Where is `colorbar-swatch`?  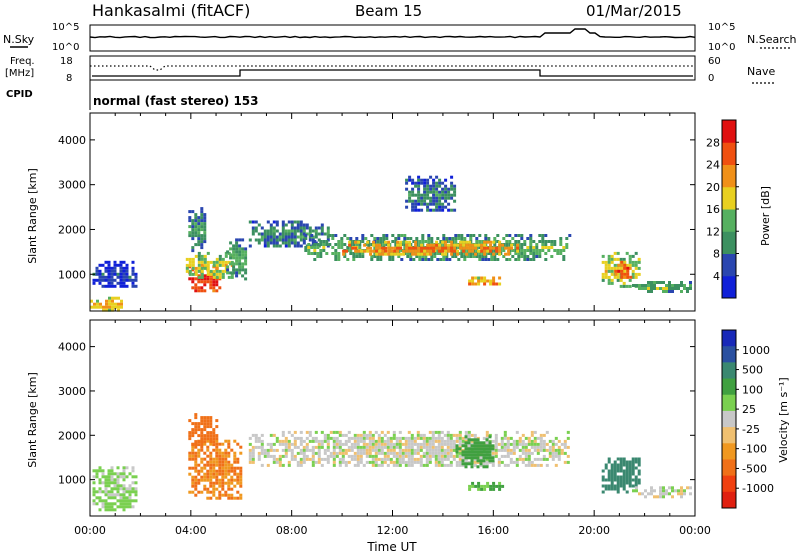 colorbar-swatch is located at coordinates (729, 220).